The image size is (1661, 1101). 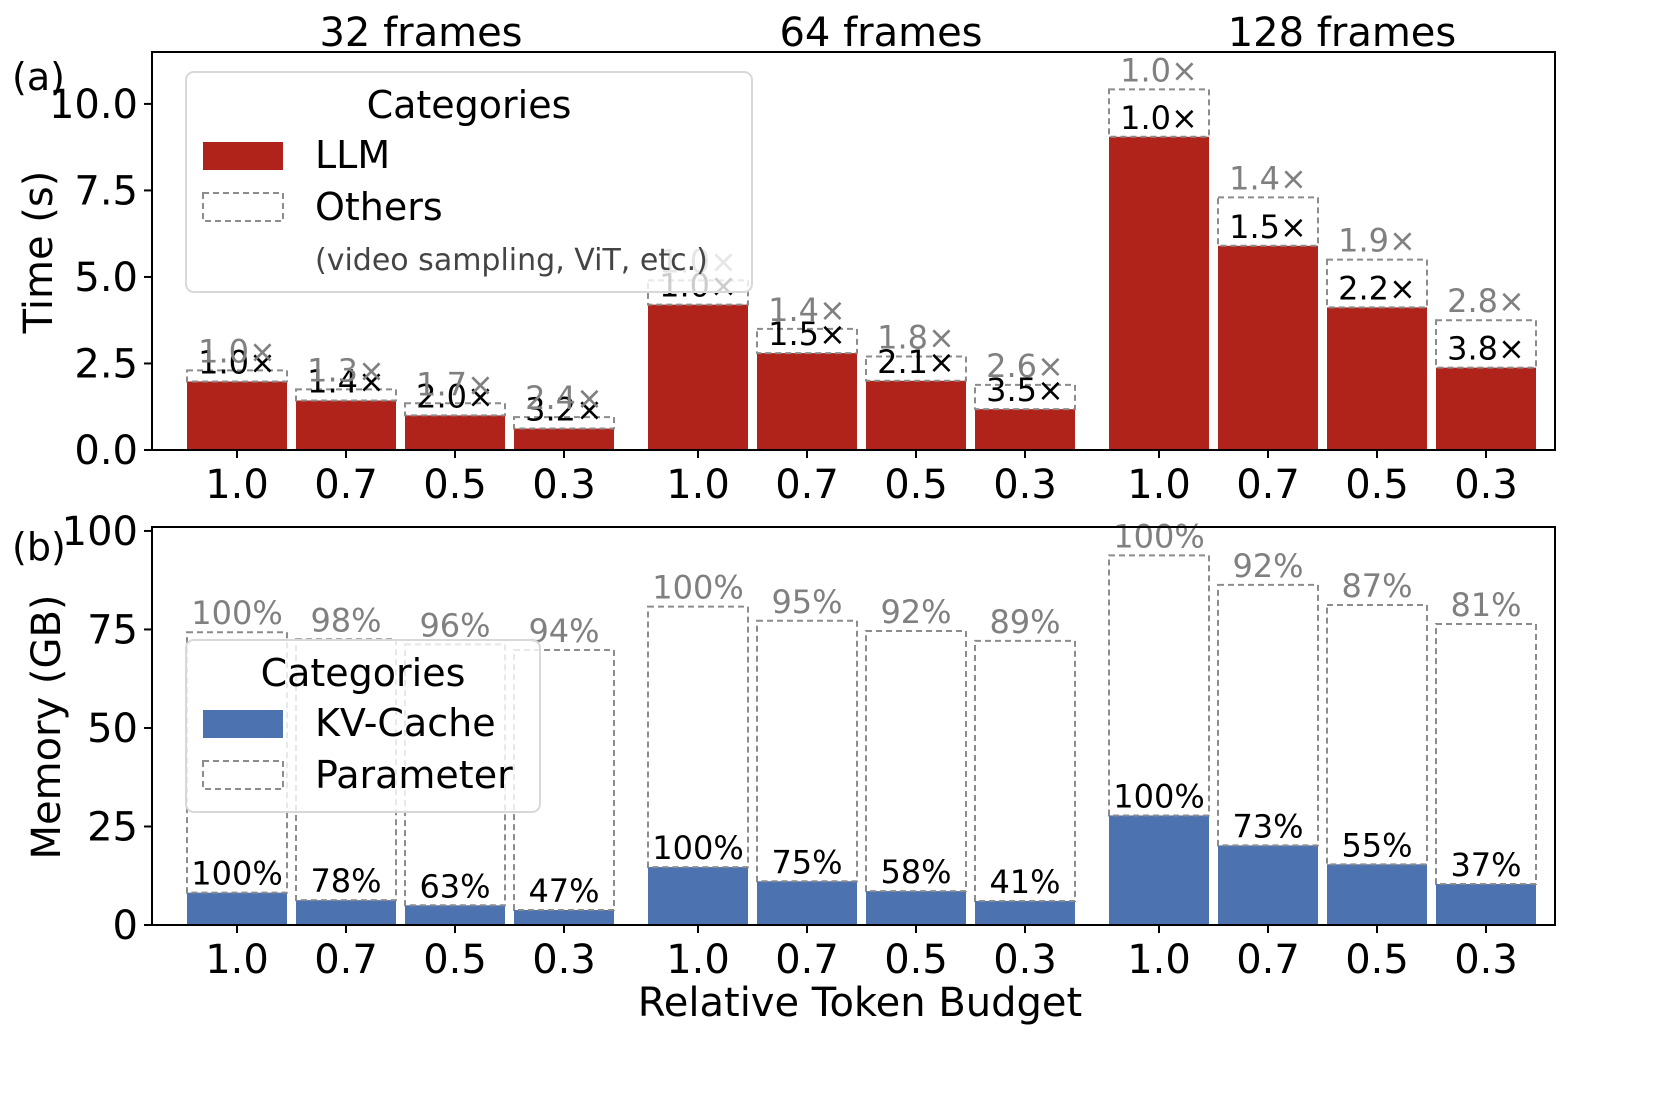 I want to click on panel-b-g1-b0-others-bar, so click(x=698, y=737).